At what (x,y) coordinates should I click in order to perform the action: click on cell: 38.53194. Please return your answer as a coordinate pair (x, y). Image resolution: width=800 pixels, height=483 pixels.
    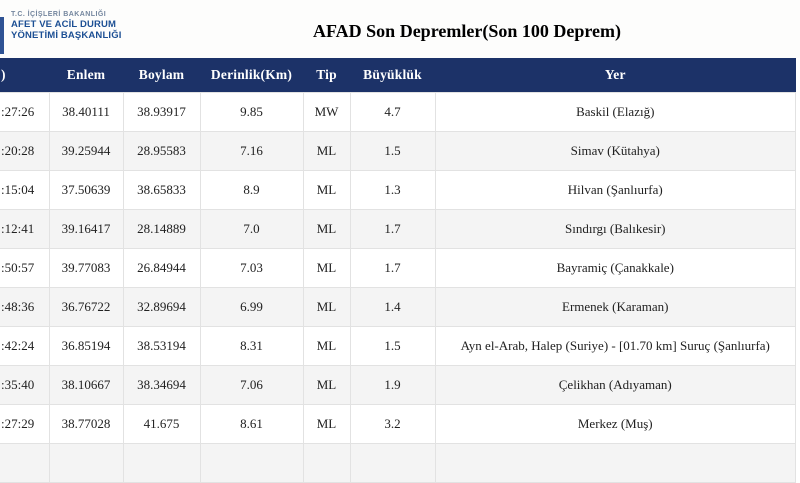
    Looking at the image, I should click on (161, 345).